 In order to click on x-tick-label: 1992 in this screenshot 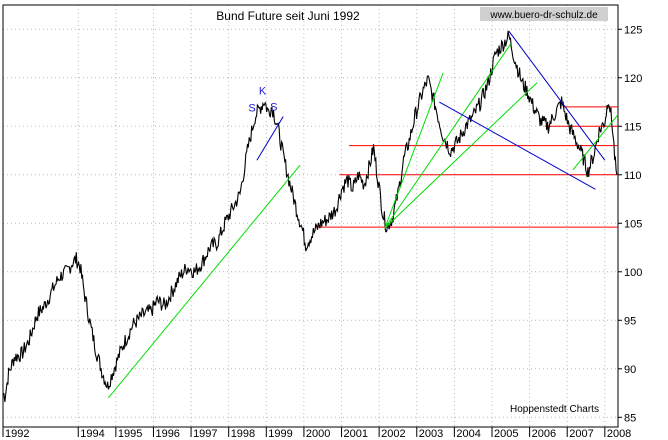, I will do `click(17, 434)`.